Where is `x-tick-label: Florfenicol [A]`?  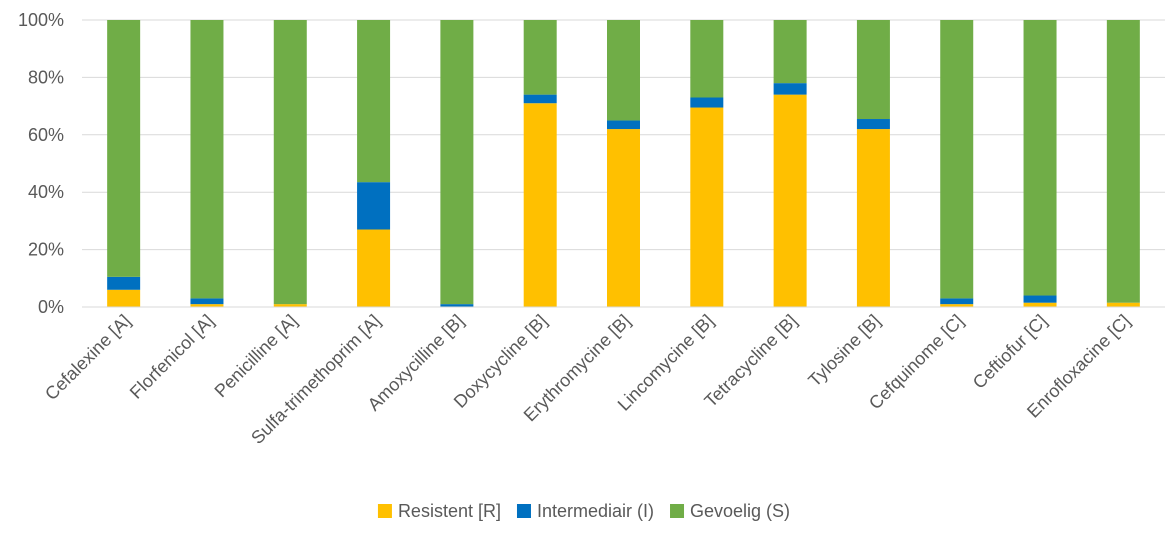
x-tick-label: Florfenicol [A] is located at coordinates (172, 357).